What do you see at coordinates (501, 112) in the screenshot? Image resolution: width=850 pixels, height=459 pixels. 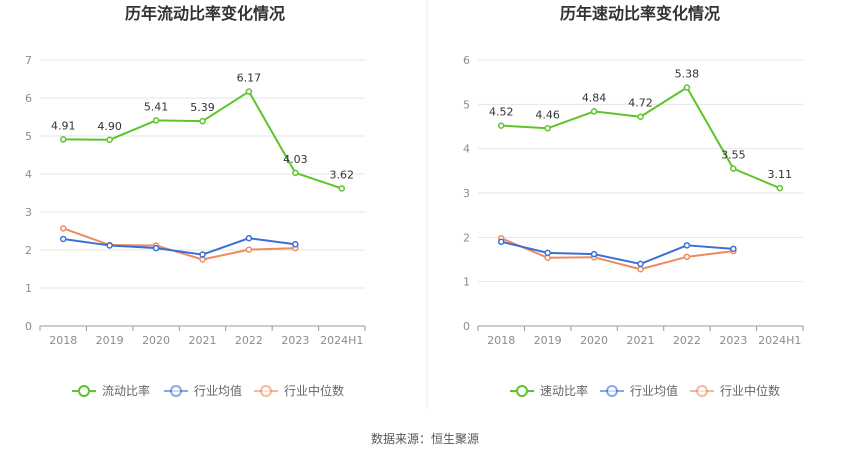 I see `data-label: 4.52` at bounding box center [501, 112].